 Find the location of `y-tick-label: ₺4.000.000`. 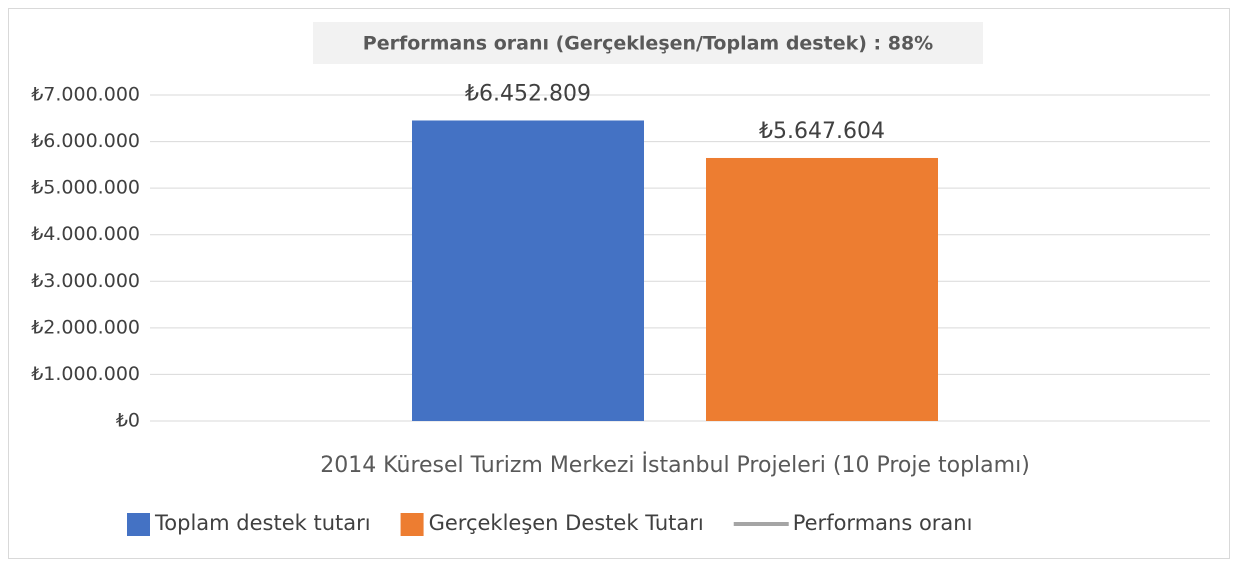

y-tick-label: ₺4.000.000 is located at coordinates (85, 234).